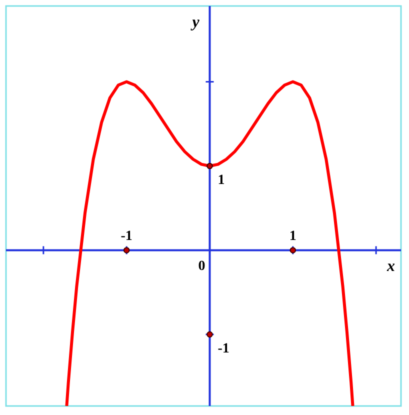 This screenshot has height=415, width=409. I want to click on annotation: 0, so click(202, 266).